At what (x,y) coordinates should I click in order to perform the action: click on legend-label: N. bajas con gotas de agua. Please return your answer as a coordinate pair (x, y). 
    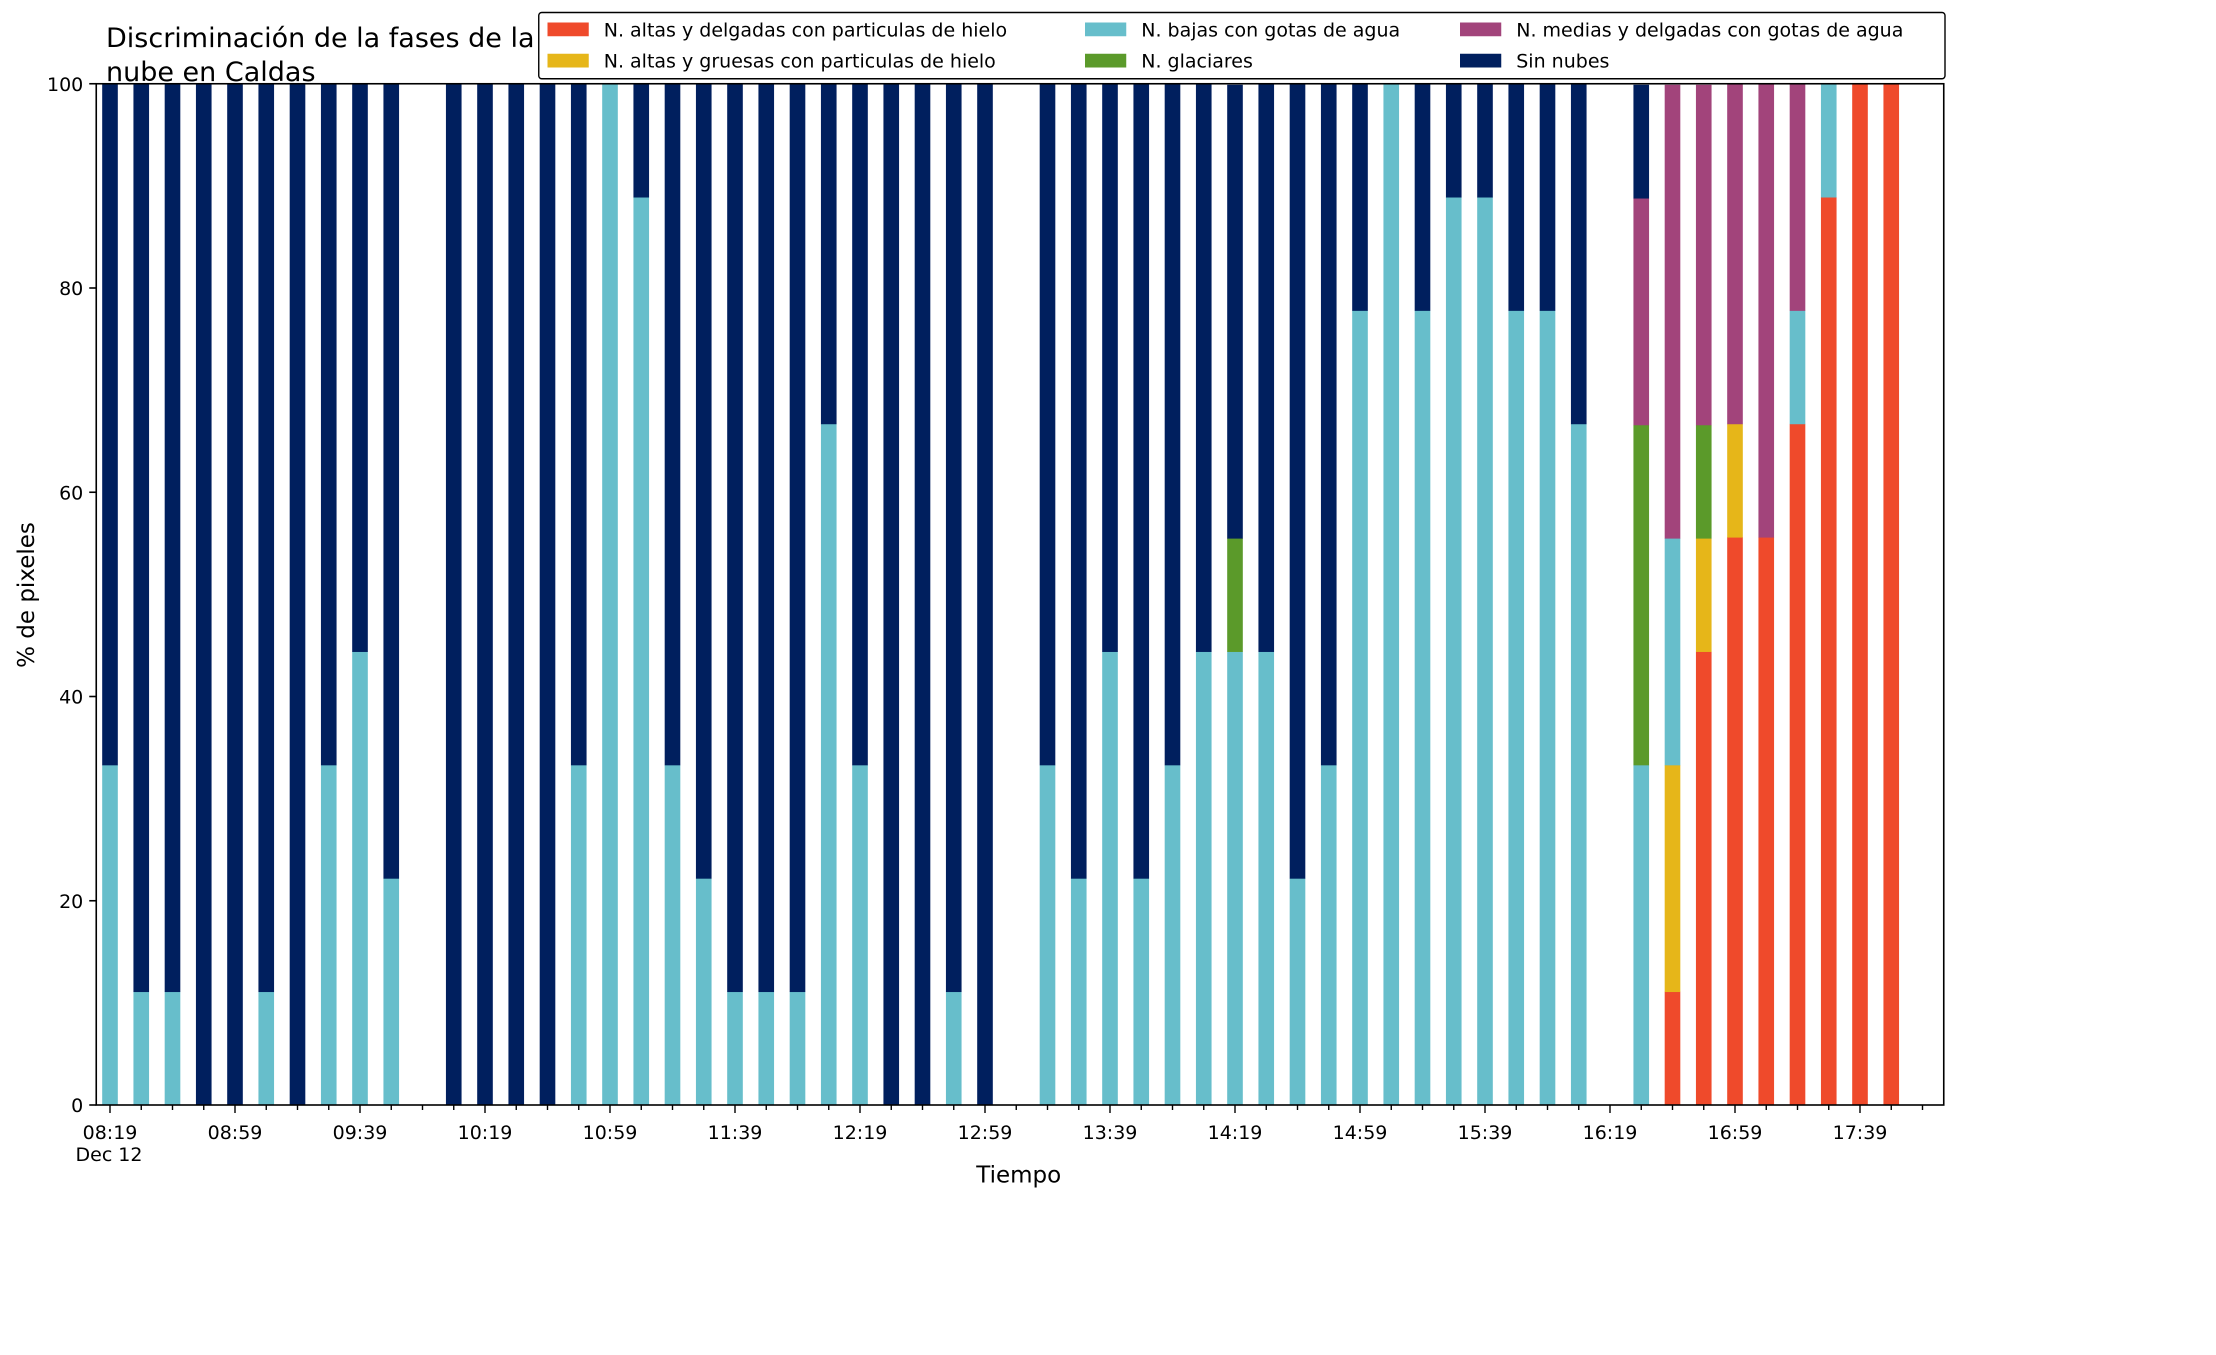
    Looking at the image, I should click on (1270, 30).